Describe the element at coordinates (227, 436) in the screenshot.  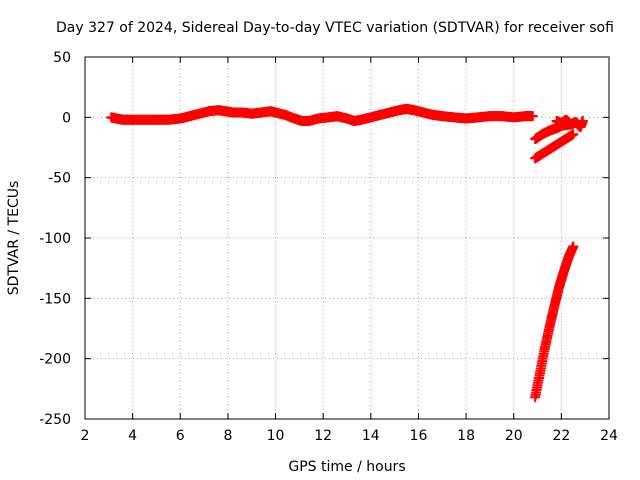
I see `x-tick-label: 8` at that location.